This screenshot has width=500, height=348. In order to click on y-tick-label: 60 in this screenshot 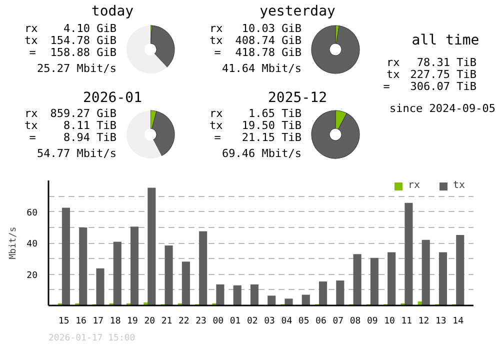, I will do `click(32, 213)`.